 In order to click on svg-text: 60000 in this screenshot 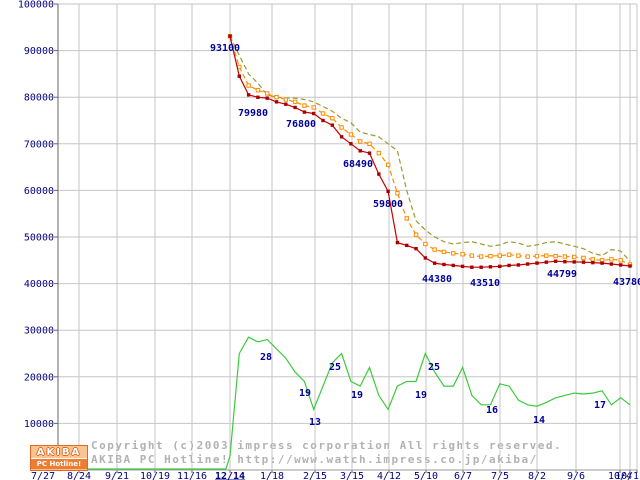, I will do `click(39, 191)`.